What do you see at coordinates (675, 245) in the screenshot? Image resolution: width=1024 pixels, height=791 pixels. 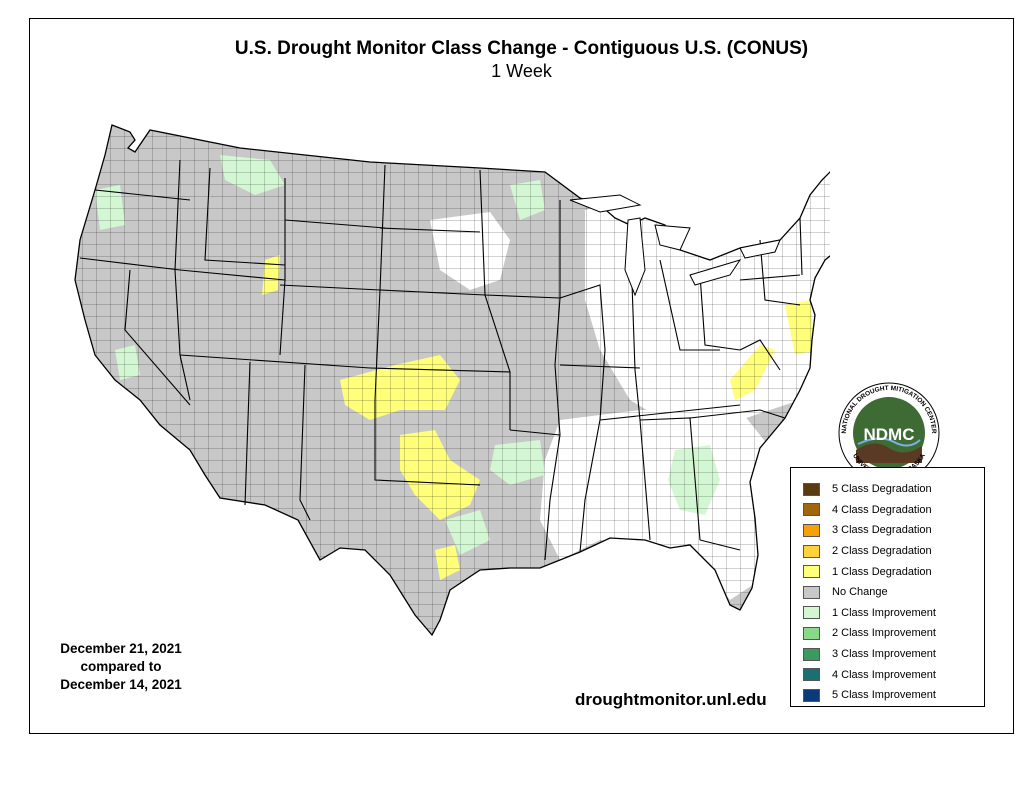 I see `great-lakes` at bounding box center [675, 245].